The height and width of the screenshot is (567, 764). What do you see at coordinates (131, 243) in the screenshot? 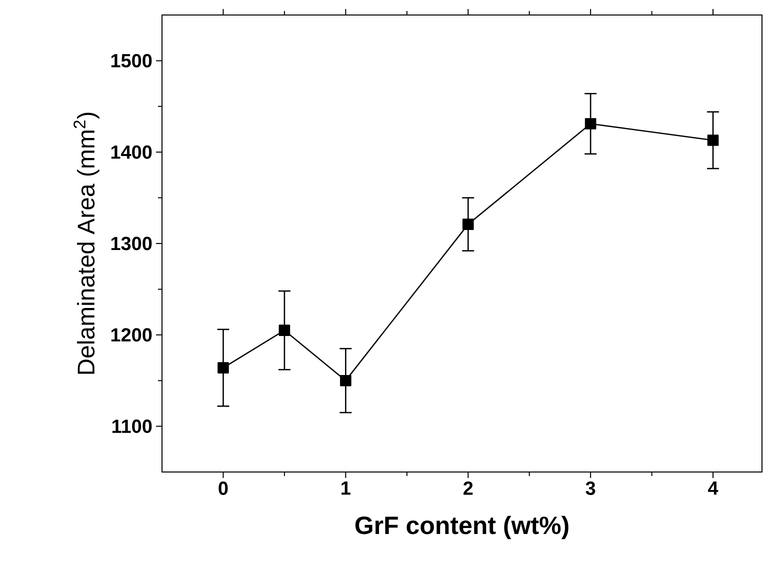
I see `y-tick-label: 1300` at bounding box center [131, 243].